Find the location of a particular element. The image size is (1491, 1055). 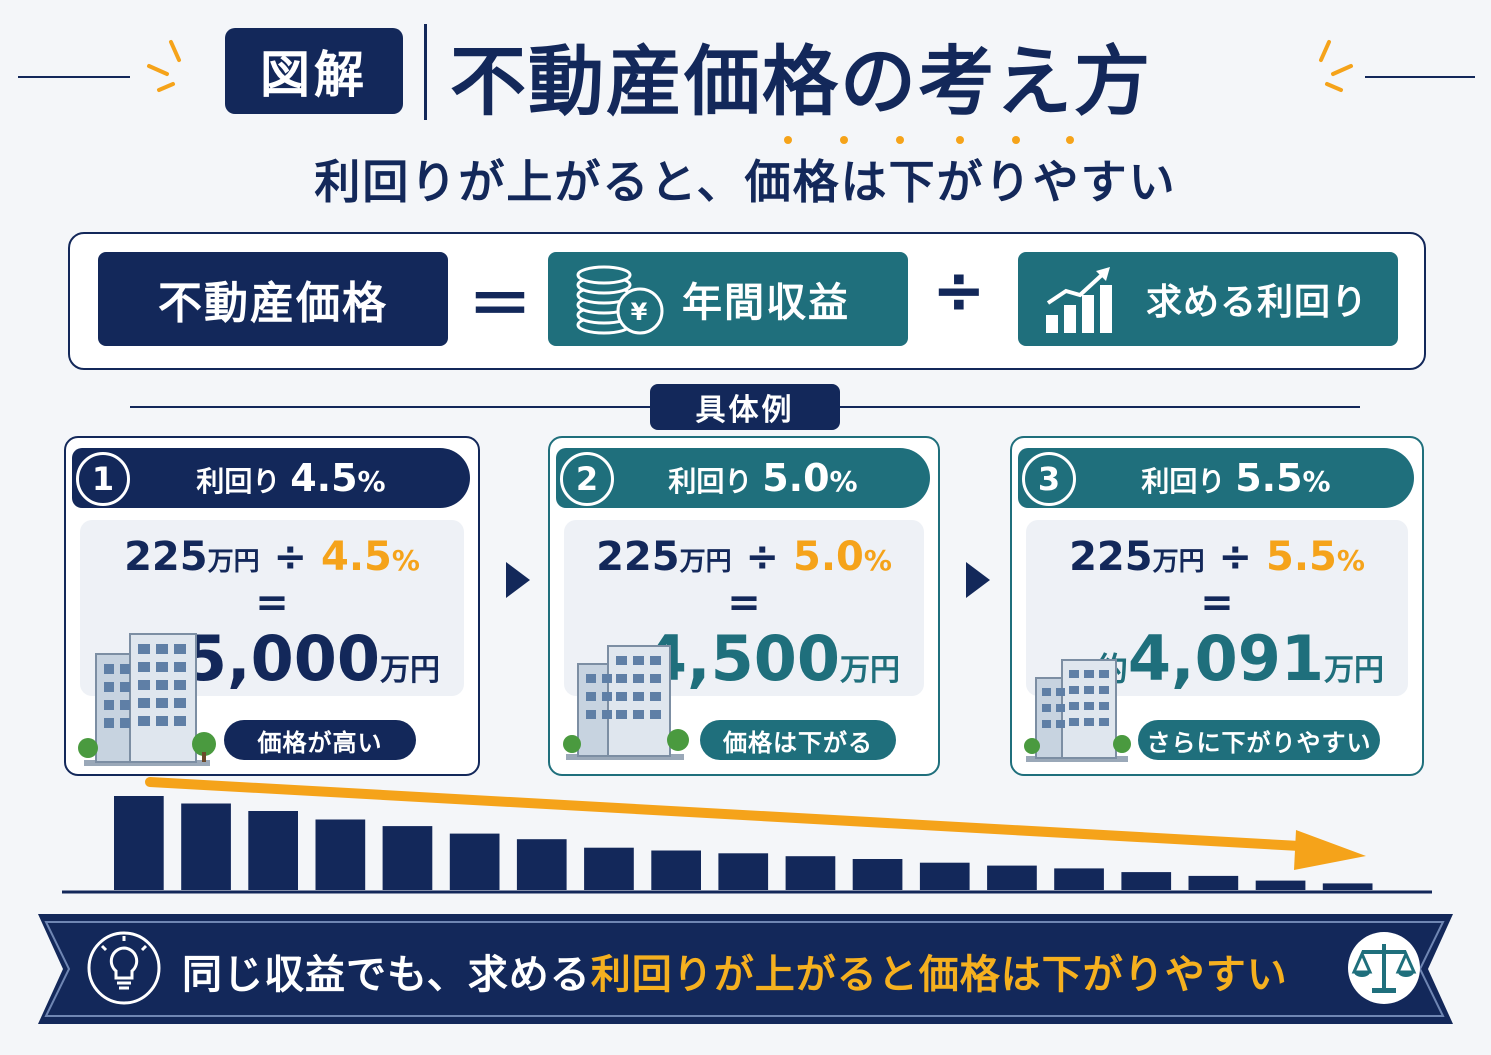

conclusion-text: 同じ収益でも、求める利回りが上がると価格は下がりやすい is located at coordinates (735, 971).